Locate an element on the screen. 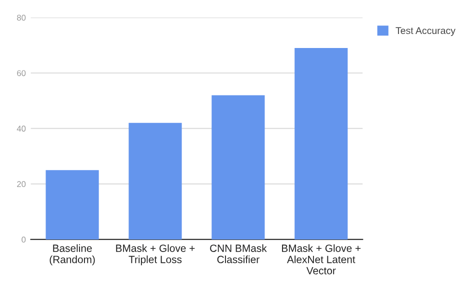 The image size is (474, 292). x-tick-label: Baseline (Random) is located at coordinates (72, 255).